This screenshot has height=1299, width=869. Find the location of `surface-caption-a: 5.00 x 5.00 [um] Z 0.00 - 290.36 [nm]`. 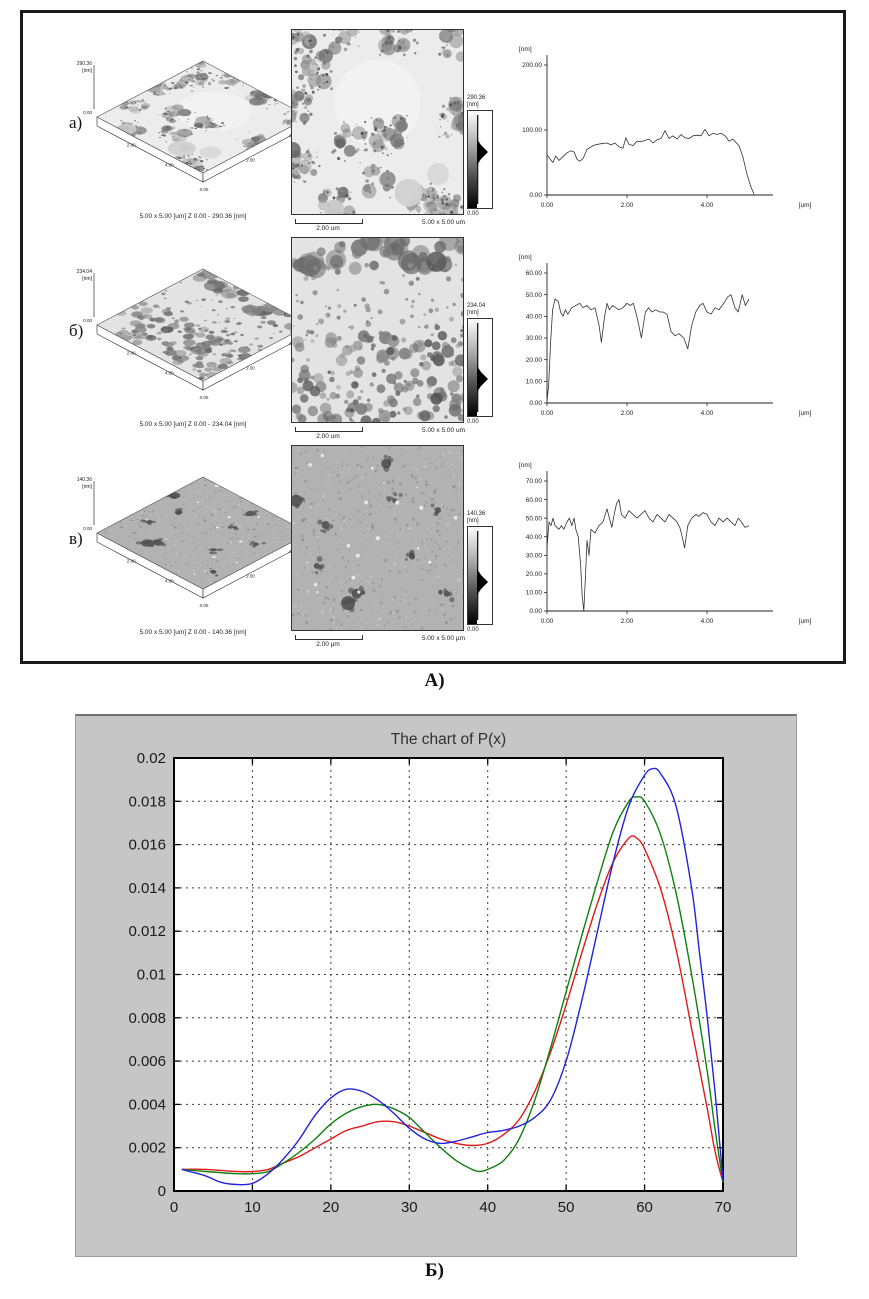

surface-caption-a: 5.00 x 5.00 [um] Z 0.00 - 290.36 [nm] is located at coordinates (193, 216).